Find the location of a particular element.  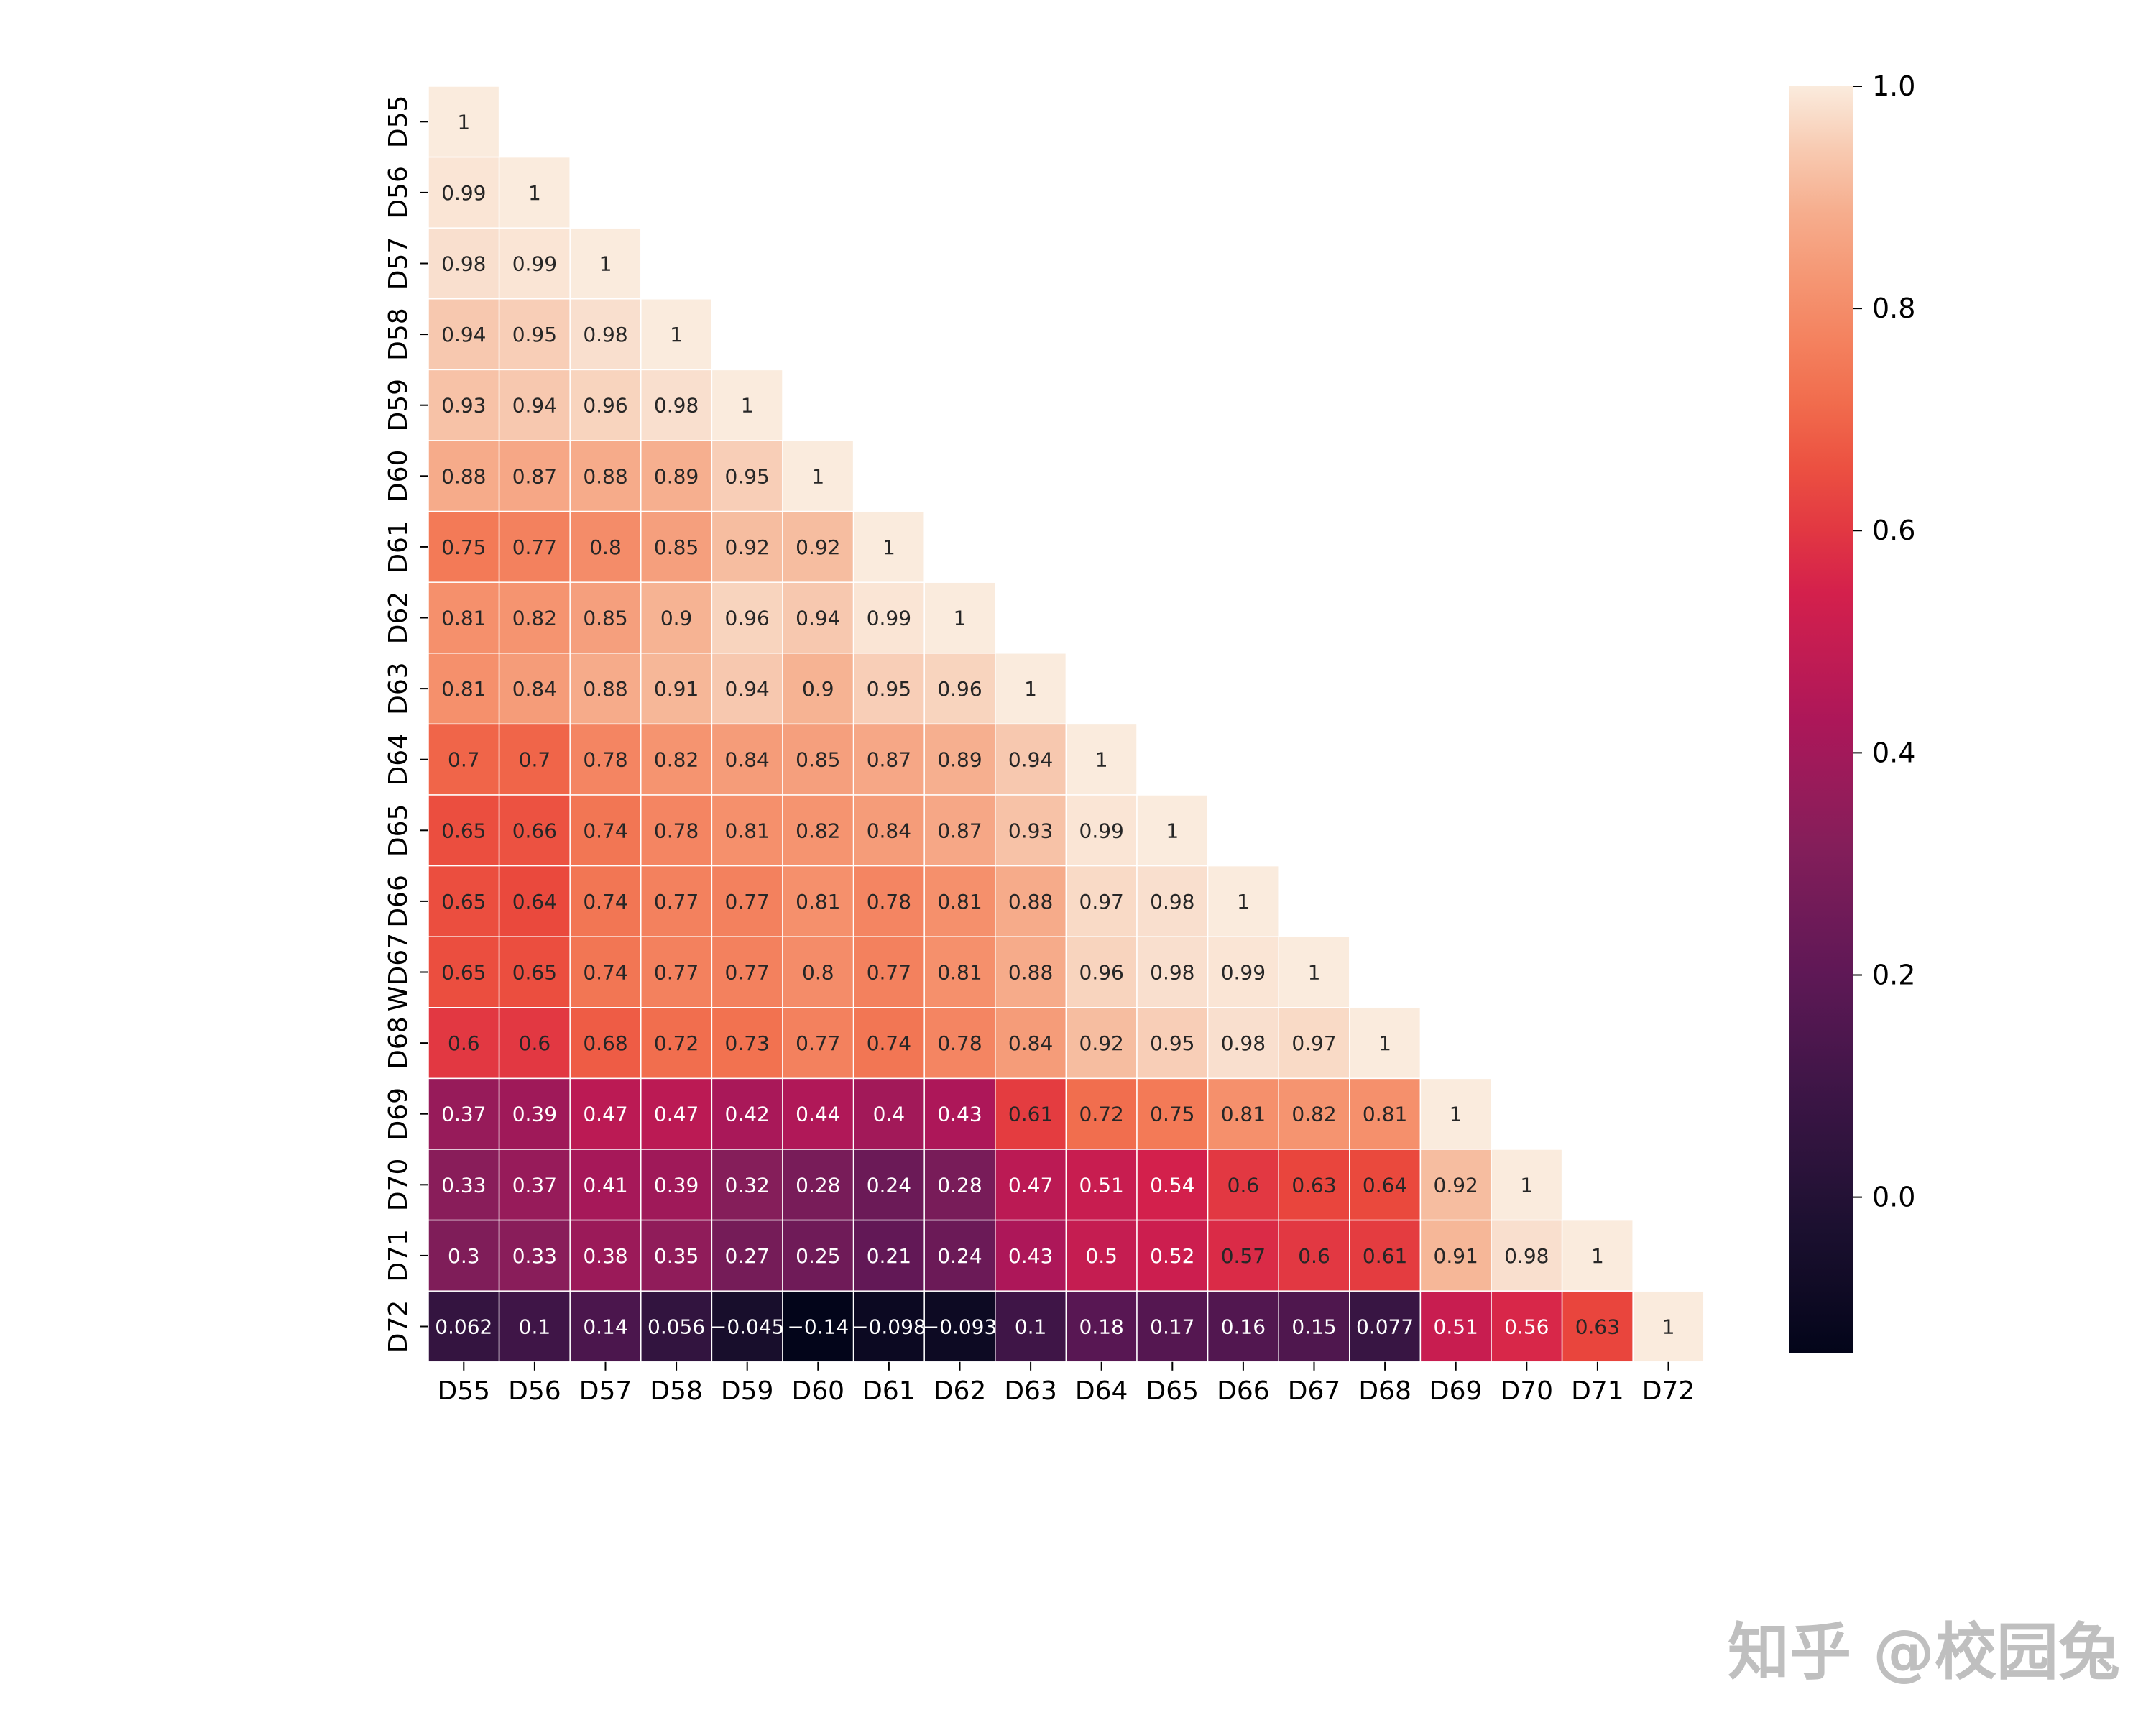

cell-value-label: 0.43 is located at coordinates (960, 1114).